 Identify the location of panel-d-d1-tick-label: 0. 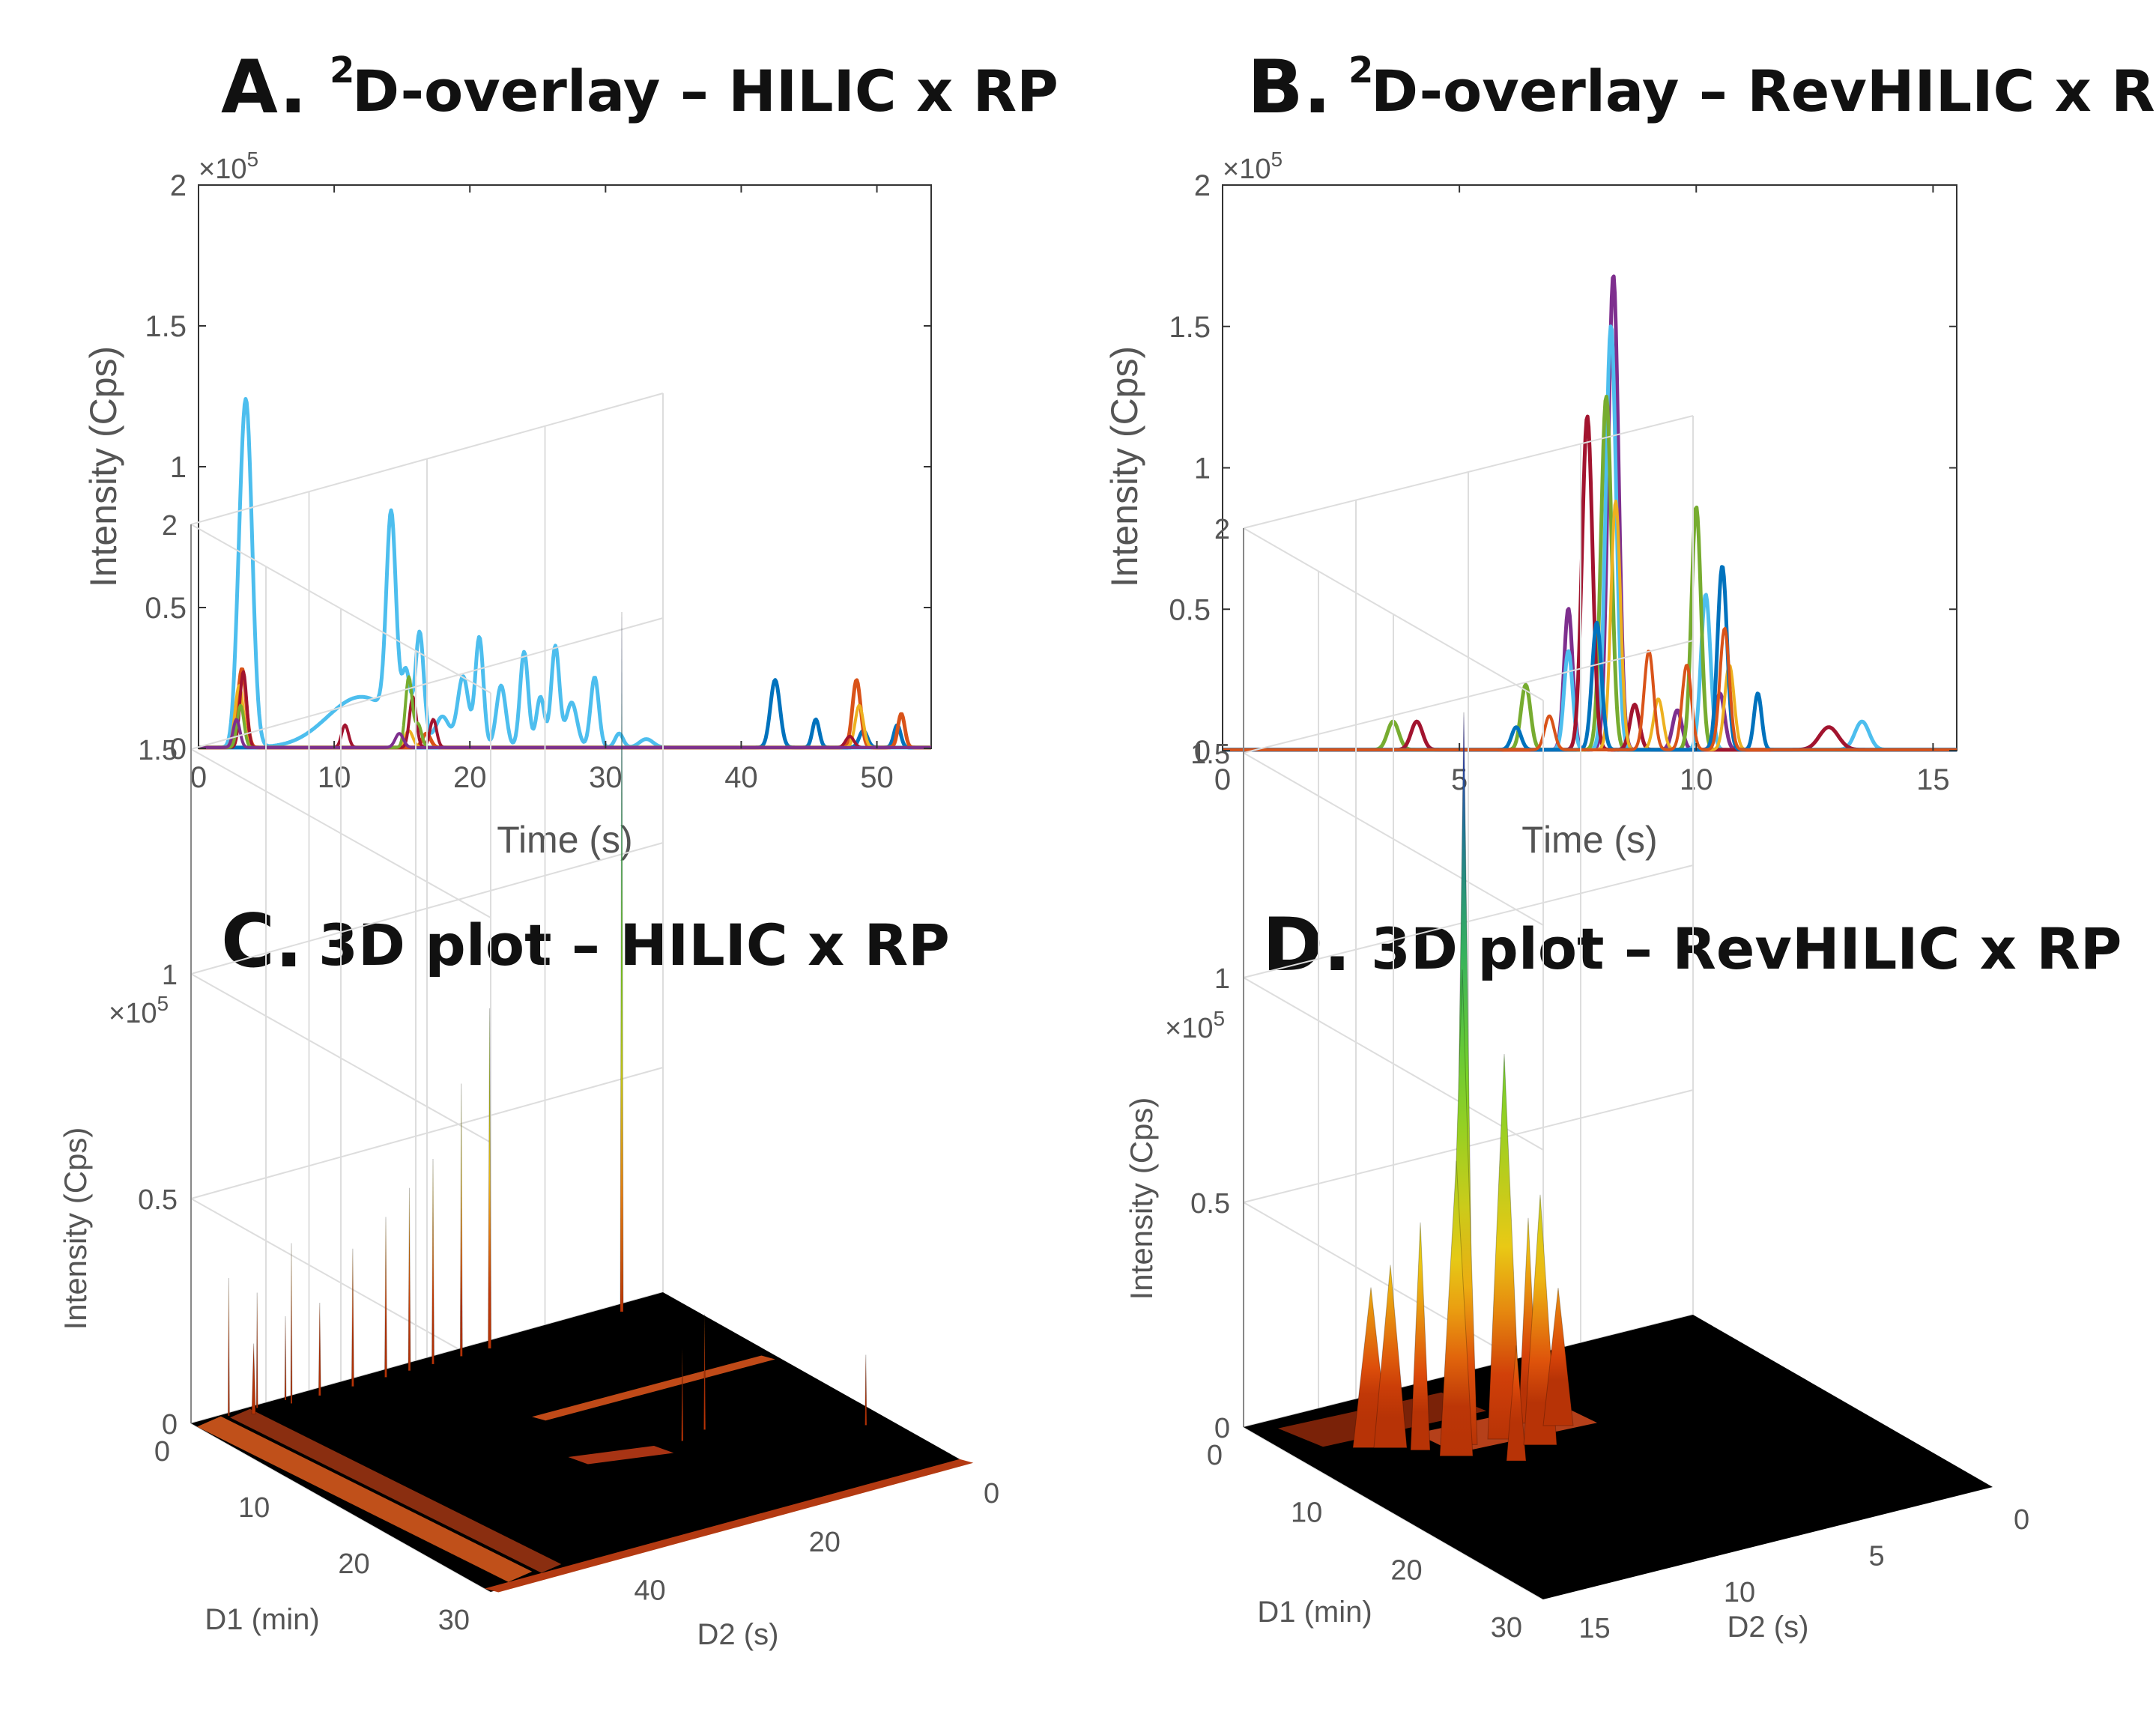
(1215, 1455).